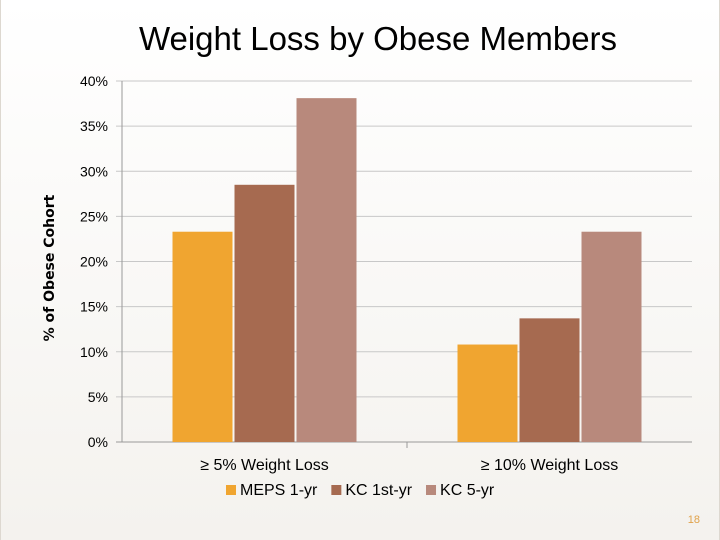 The height and width of the screenshot is (540, 720). I want to click on y-tick-label: 35%, so click(94, 126).